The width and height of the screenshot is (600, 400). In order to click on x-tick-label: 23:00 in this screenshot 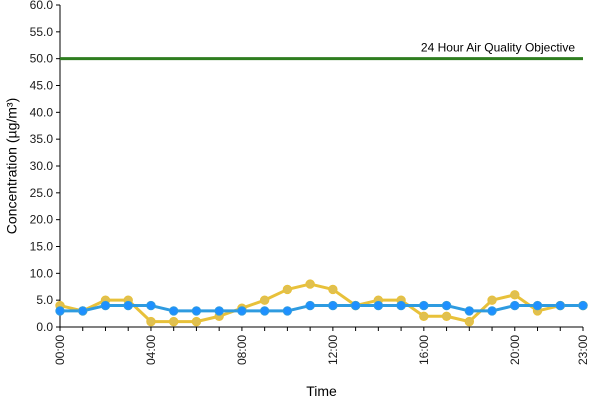, I will do `click(583, 350)`.